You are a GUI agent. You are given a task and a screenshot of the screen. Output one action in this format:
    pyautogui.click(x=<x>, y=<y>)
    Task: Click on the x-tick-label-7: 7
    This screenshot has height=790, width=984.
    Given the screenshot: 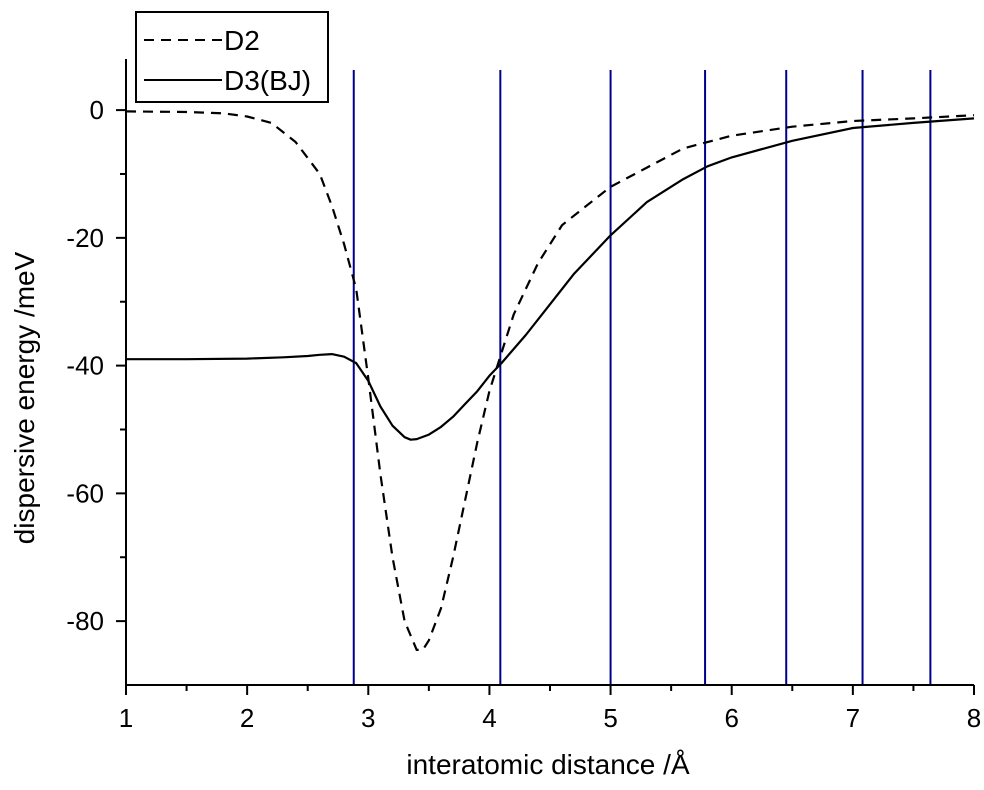 What is the action you would take?
    pyautogui.click(x=853, y=718)
    